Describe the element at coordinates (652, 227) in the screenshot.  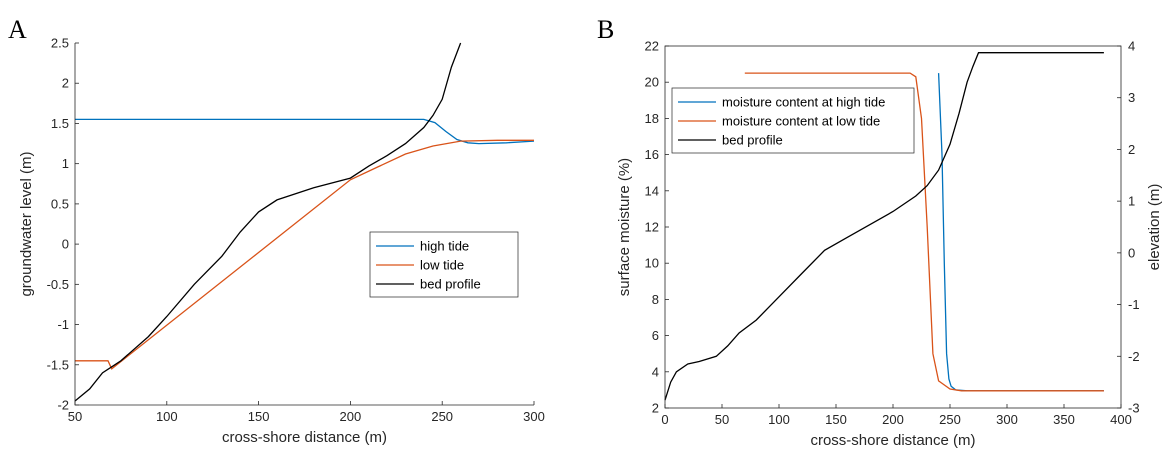
I see `y-tick-label: 12` at that location.